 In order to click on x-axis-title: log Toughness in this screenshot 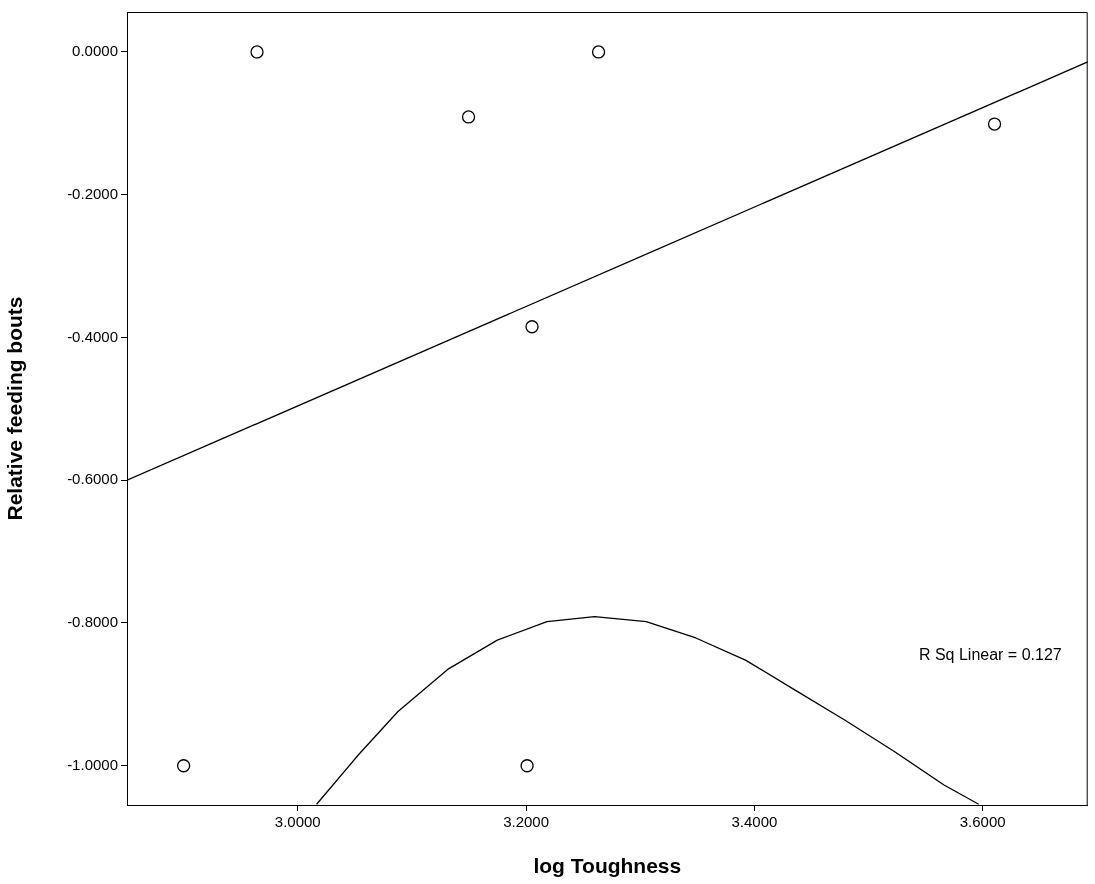, I will do `click(607, 866)`.